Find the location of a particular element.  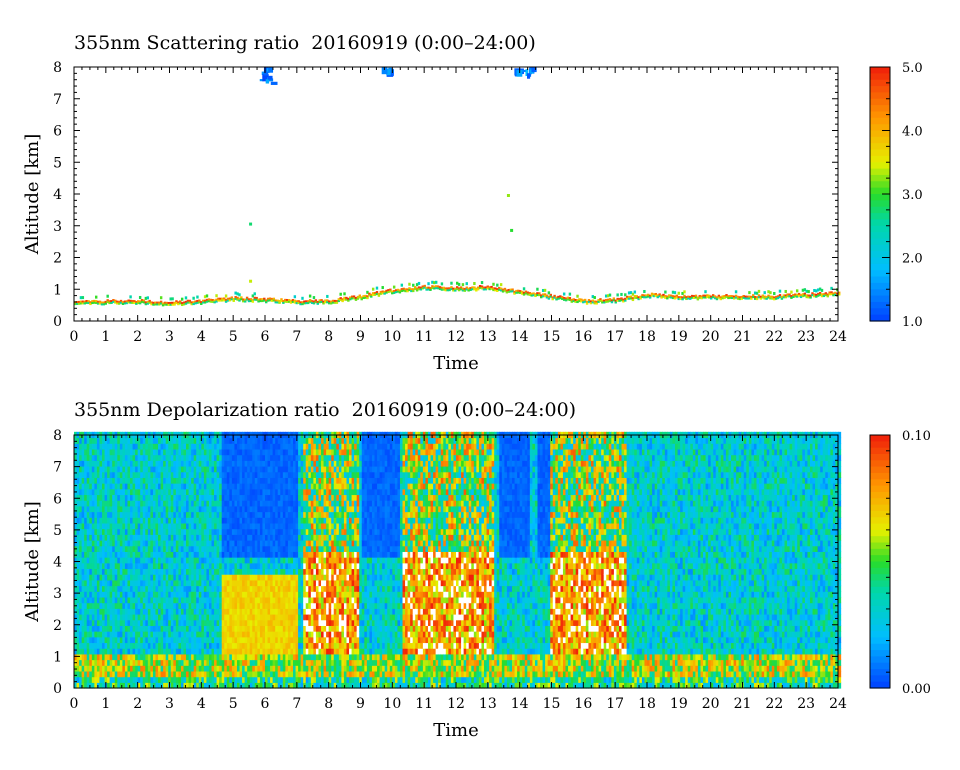

cloud-patch is located at coordinates (508, 195).